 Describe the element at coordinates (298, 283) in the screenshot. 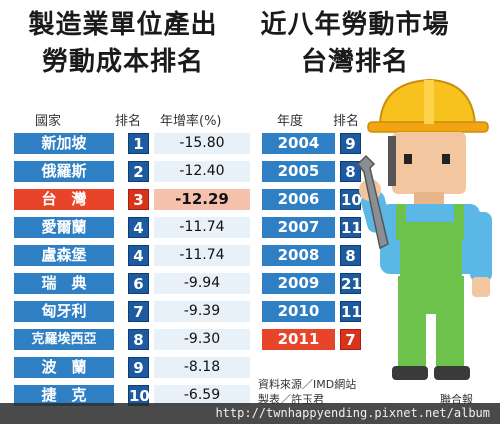

I see `year-label: 2009` at that location.